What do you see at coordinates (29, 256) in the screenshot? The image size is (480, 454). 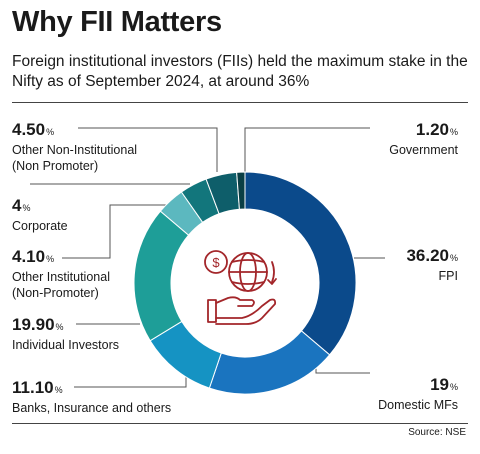 I see `value-other-institutional: 4.10` at bounding box center [29, 256].